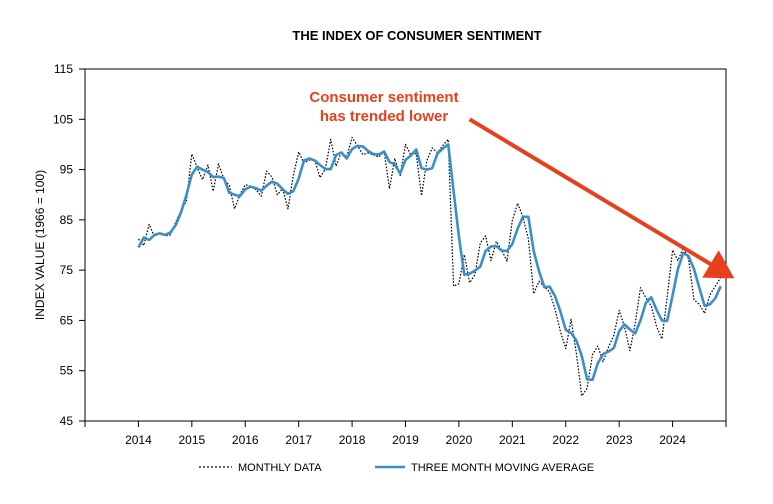 The image size is (773, 504). I want to click on x-tick-label: 2014, so click(138, 440).